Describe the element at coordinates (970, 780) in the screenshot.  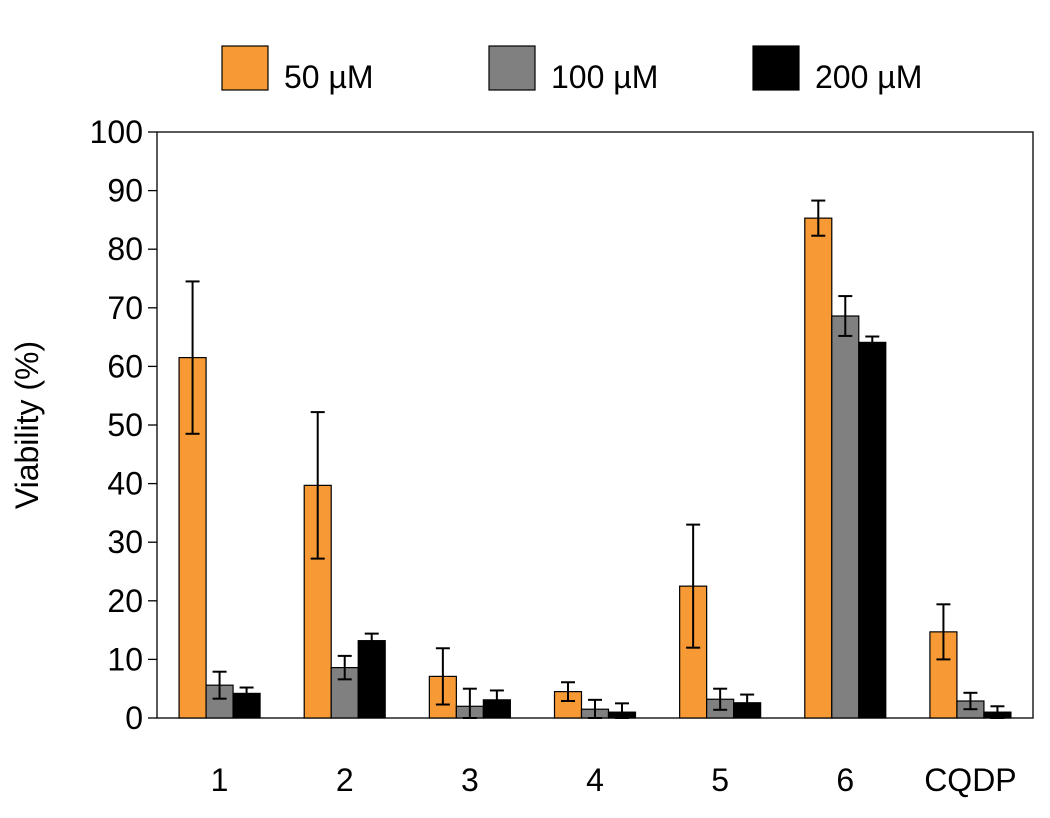
I see `x-category-label: CQDP` at that location.